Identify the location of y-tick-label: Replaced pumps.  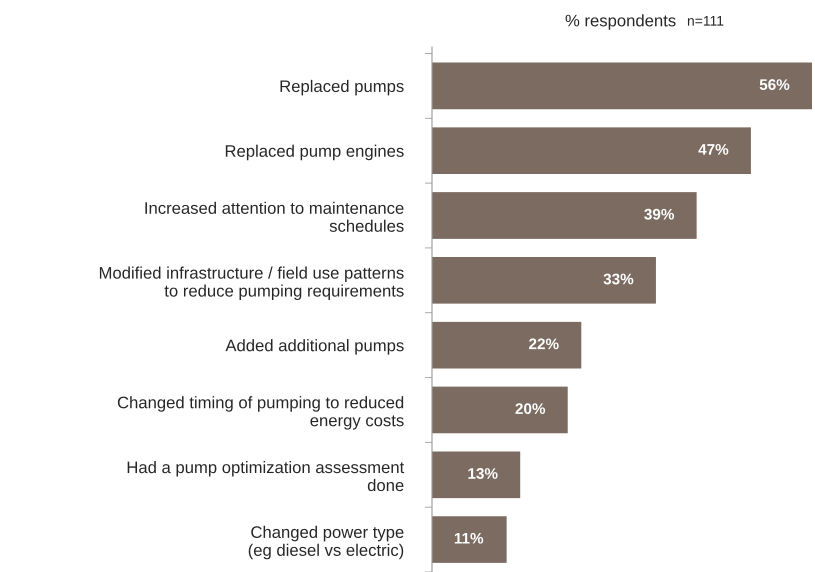
(342, 88).